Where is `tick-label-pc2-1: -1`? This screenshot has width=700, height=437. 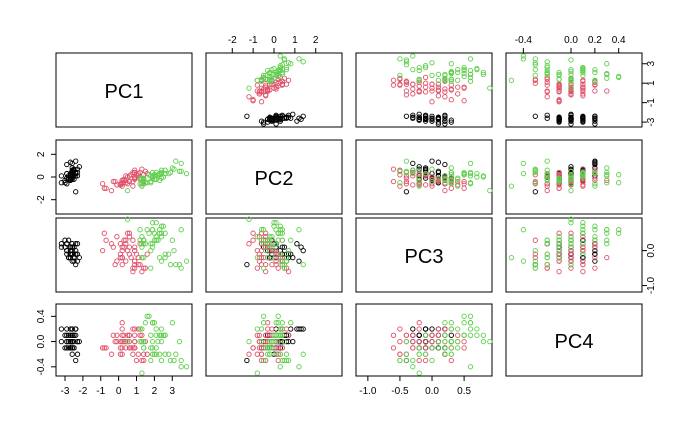
tick-label-pc2-1: -1 is located at coordinates (253, 40).